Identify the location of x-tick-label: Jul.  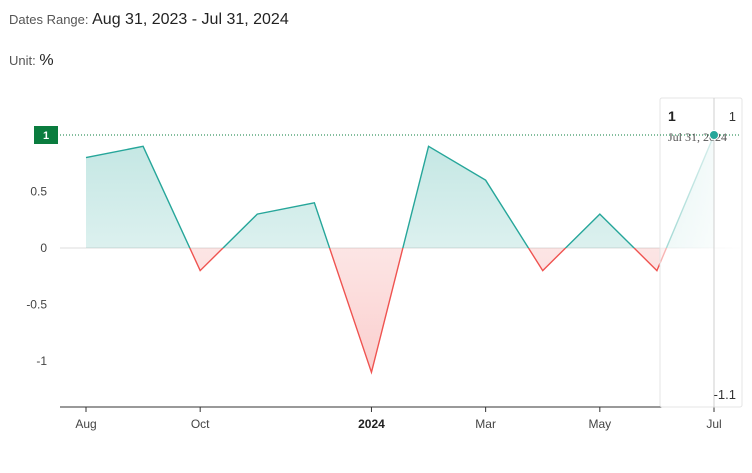
(713, 424).